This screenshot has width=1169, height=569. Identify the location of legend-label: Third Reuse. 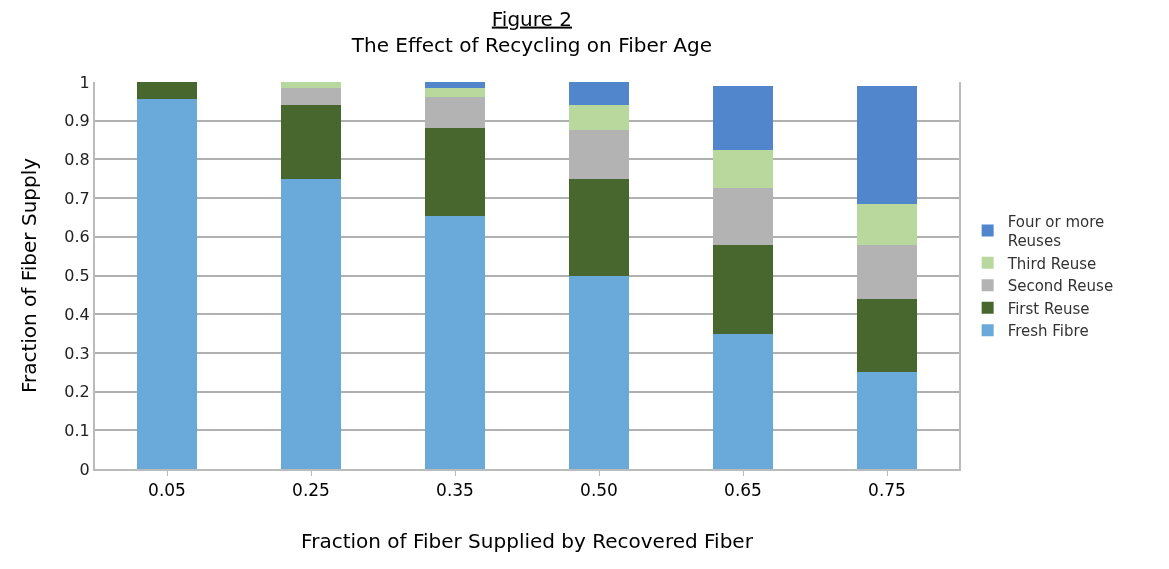
(1051, 263).